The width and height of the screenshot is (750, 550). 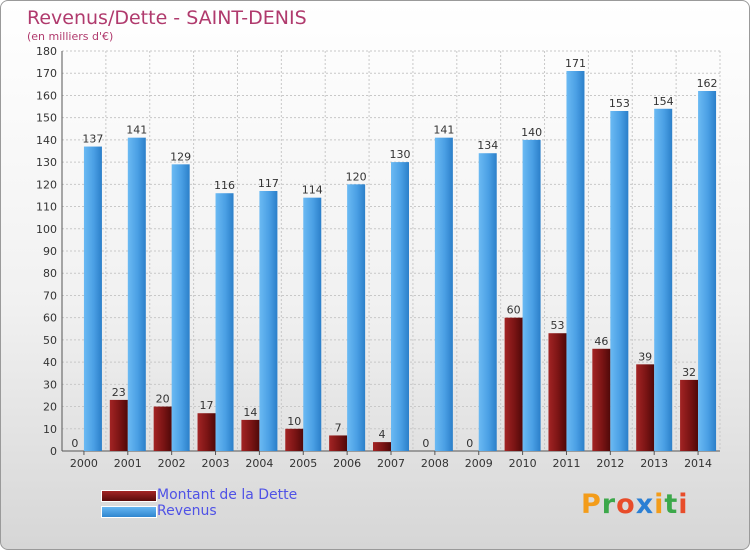 What do you see at coordinates (347, 463) in the screenshot?
I see `x-tick-label: 2006` at bounding box center [347, 463].